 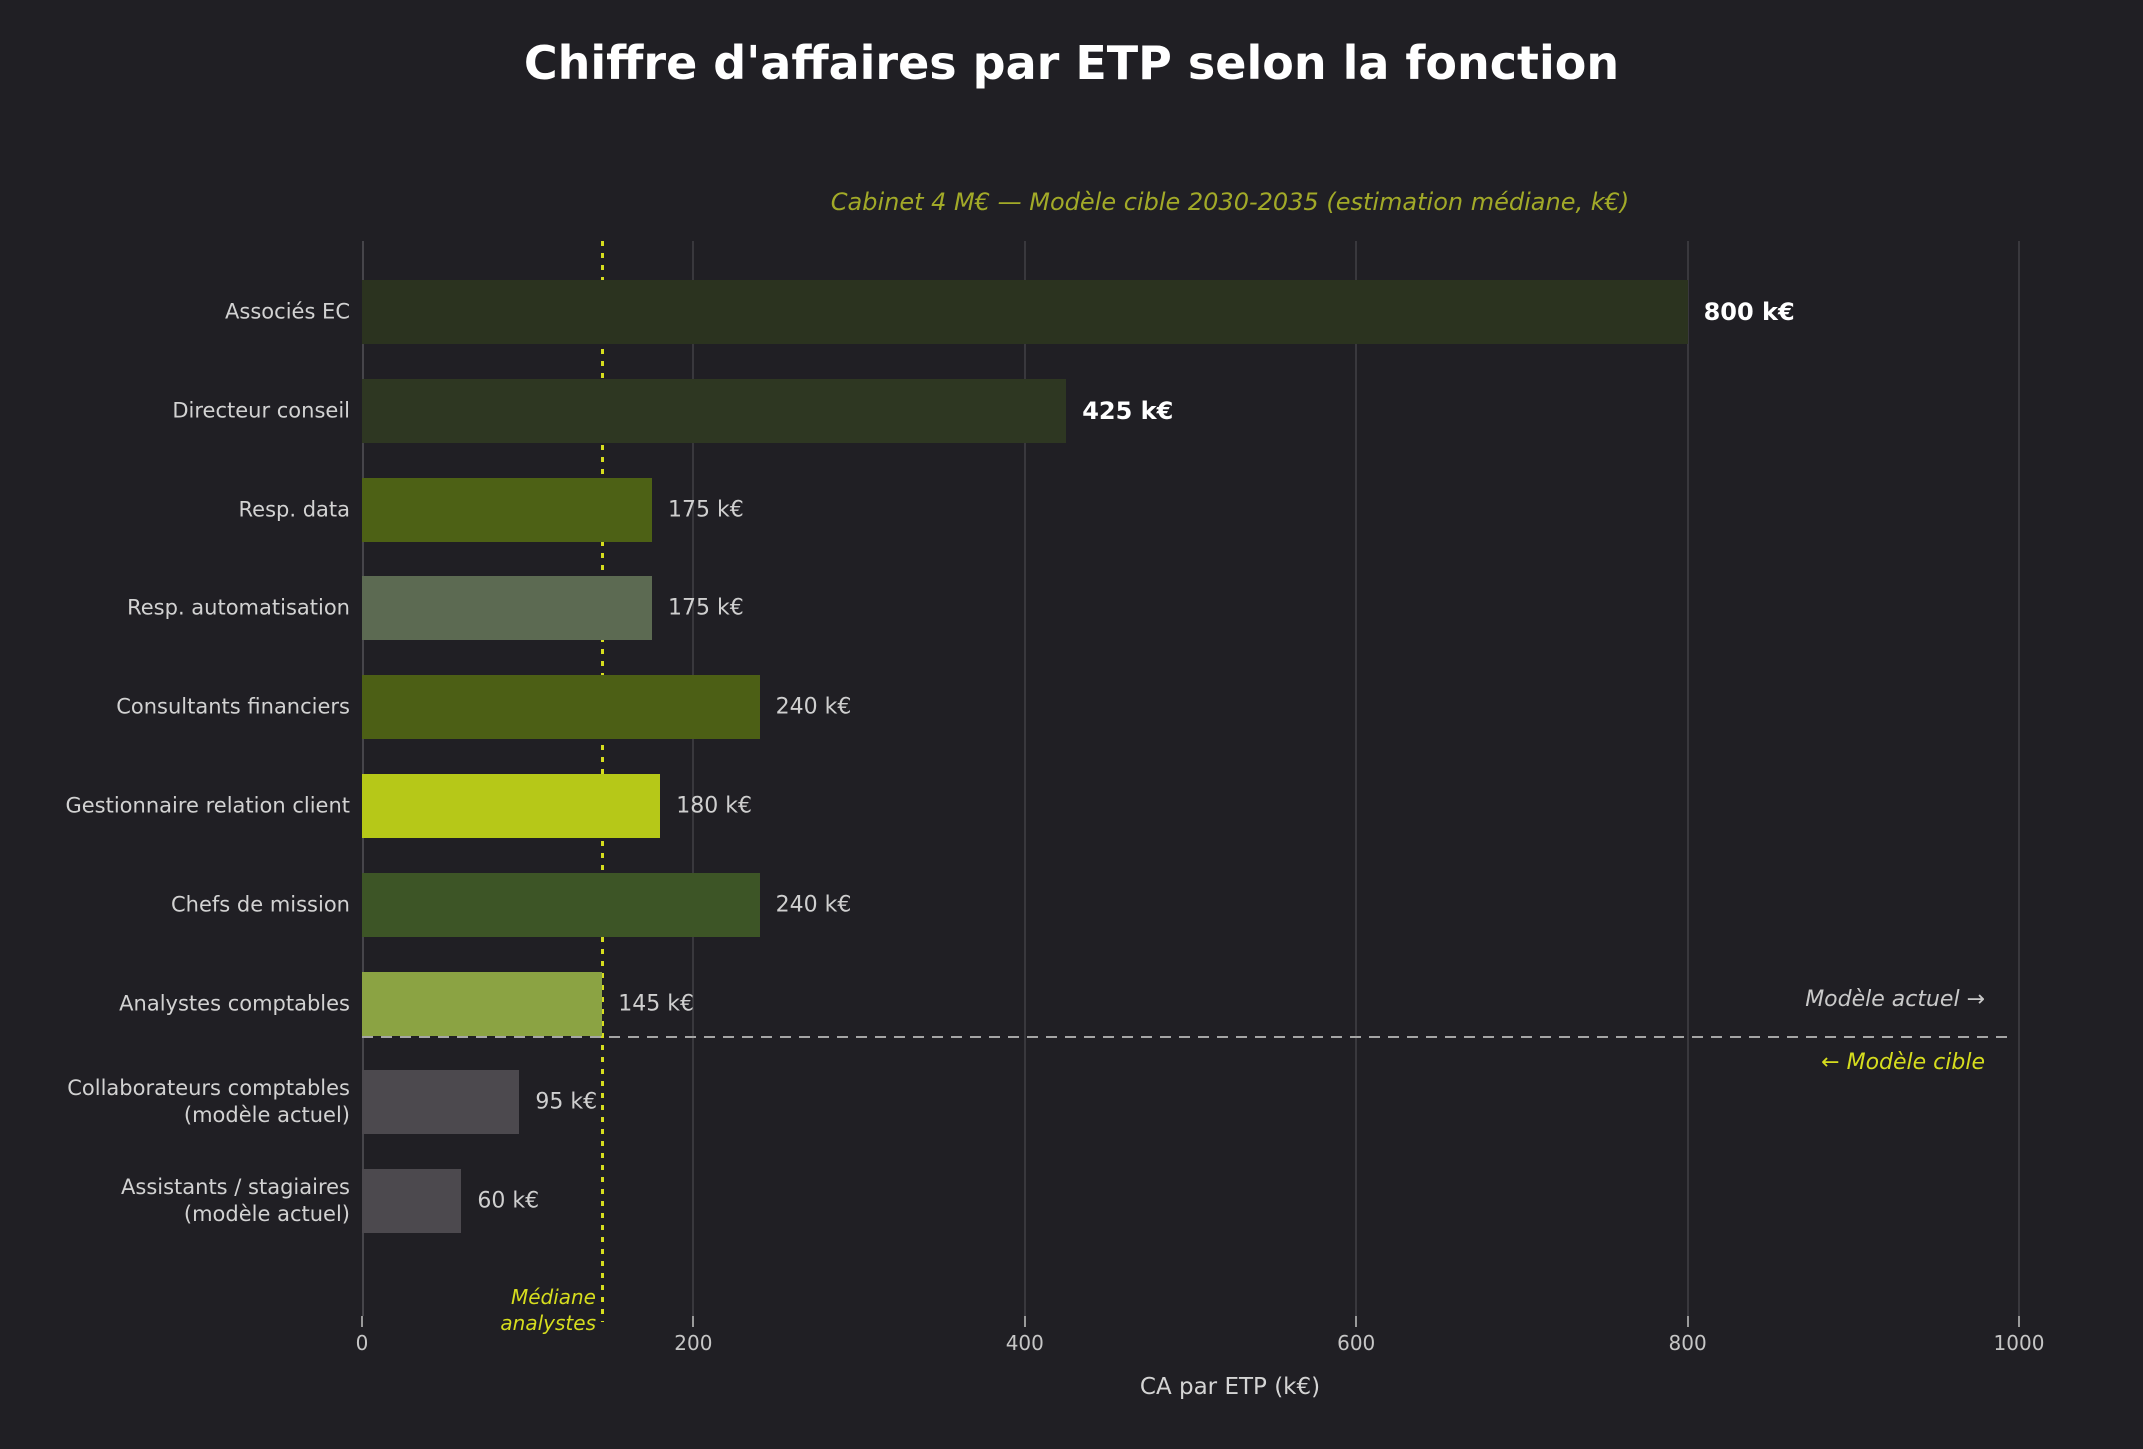 I want to click on category-label: Gestionnaire relation client, so click(x=207, y=805).